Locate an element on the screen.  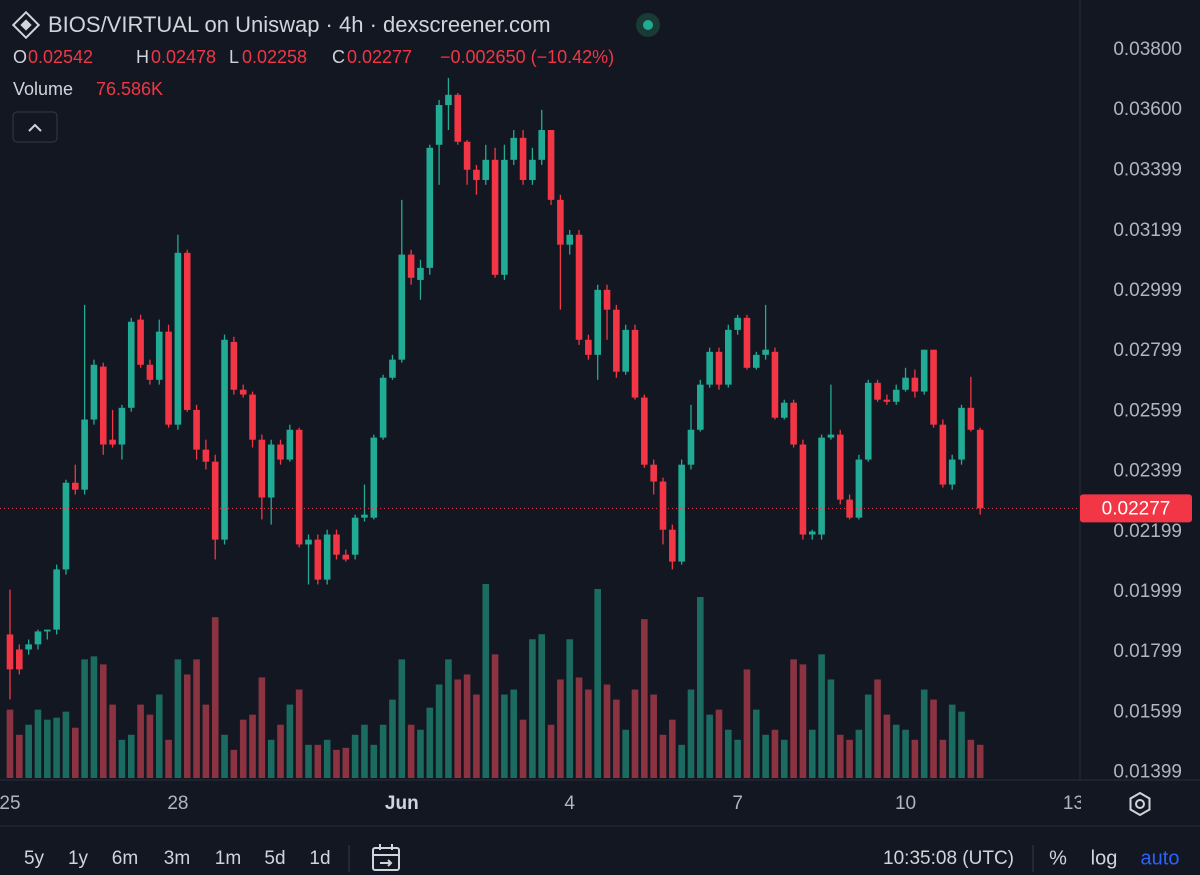
x-tick-label: 28 is located at coordinates (177, 803).